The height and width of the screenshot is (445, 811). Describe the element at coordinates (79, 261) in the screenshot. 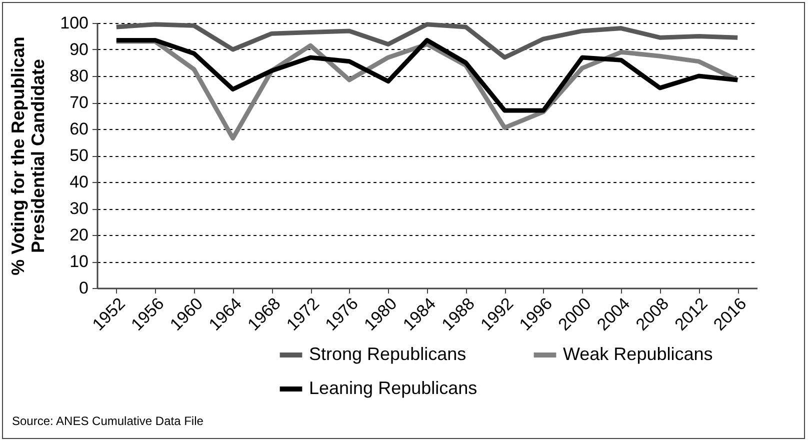

I see `y-tick-label: 10` at that location.